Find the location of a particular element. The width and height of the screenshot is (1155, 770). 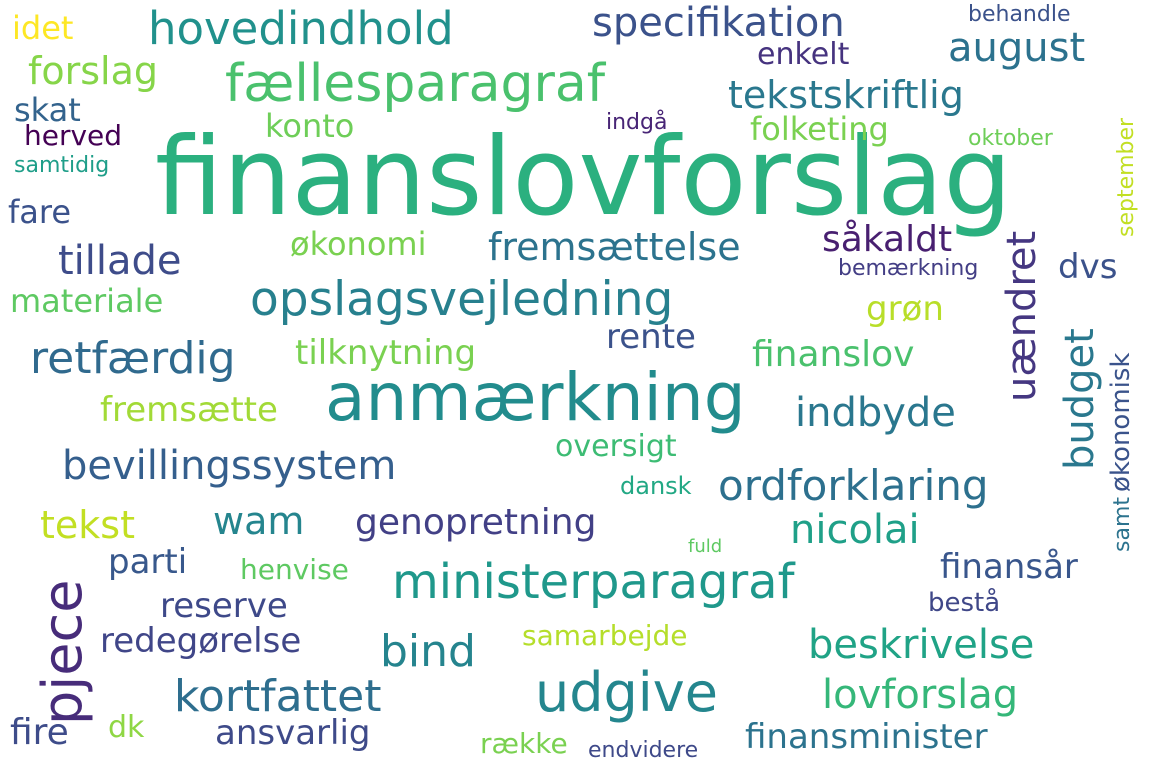

word: folketing is located at coordinates (819, 129).